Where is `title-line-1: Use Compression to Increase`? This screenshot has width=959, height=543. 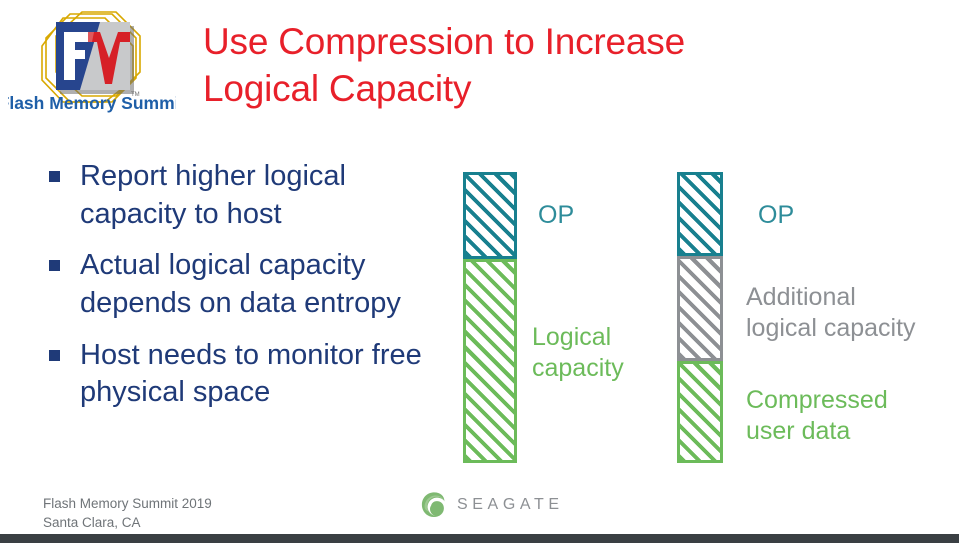 title-line-1: Use Compression to Increase is located at coordinates (444, 41).